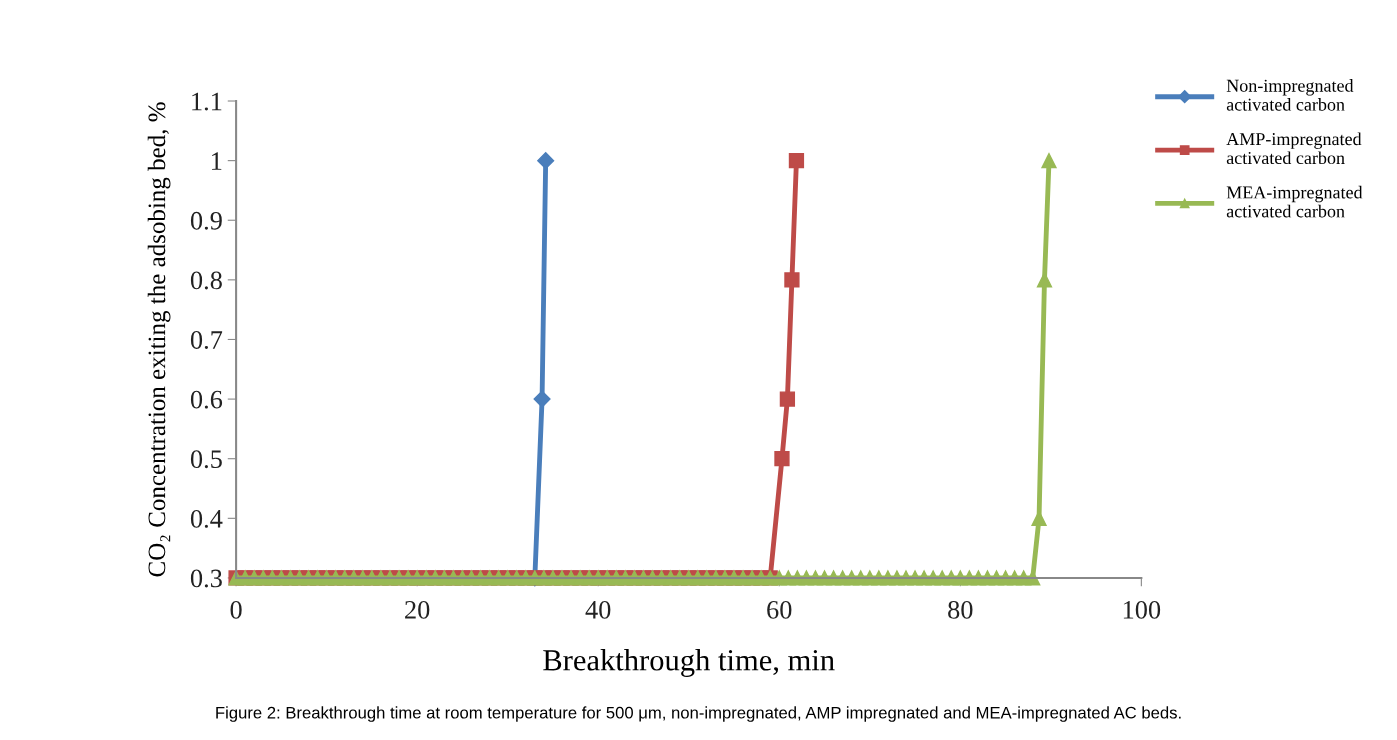 Image resolution: width=1397 pixels, height=740 pixels. What do you see at coordinates (217, 161) in the screenshot?
I see `y-tick-label: 1` at bounding box center [217, 161].